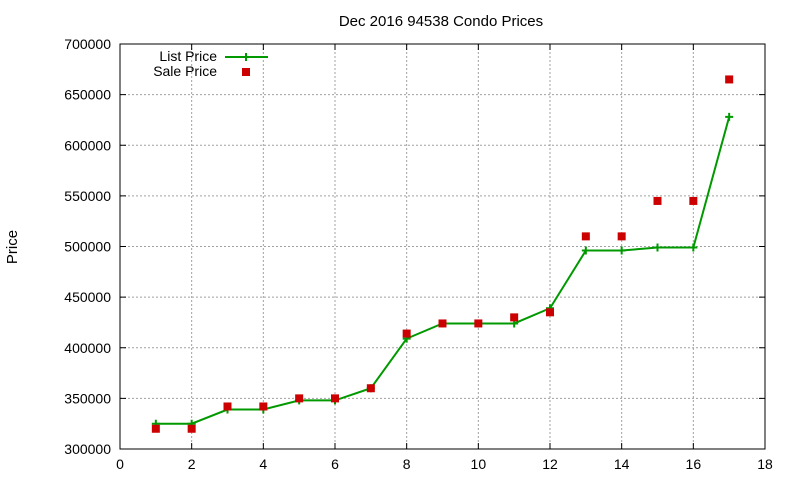 This screenshot has width=800, height=480. Describe the element at coordinates (246, 72) in the screenshot. I see `legend-marker-sale-price` at that location.